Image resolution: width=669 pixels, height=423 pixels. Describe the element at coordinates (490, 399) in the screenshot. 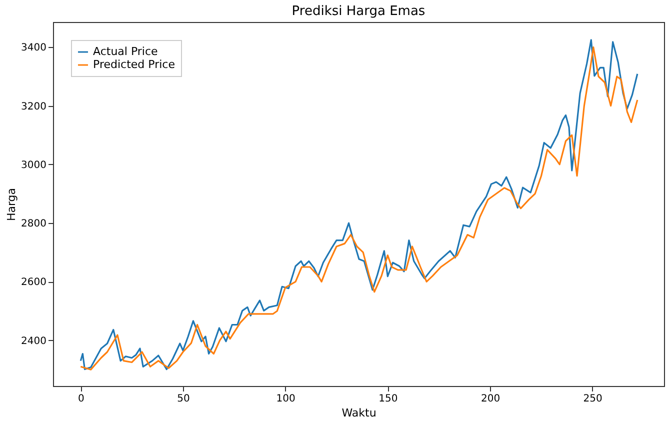

I see `x-tick-label: 200` at that location.